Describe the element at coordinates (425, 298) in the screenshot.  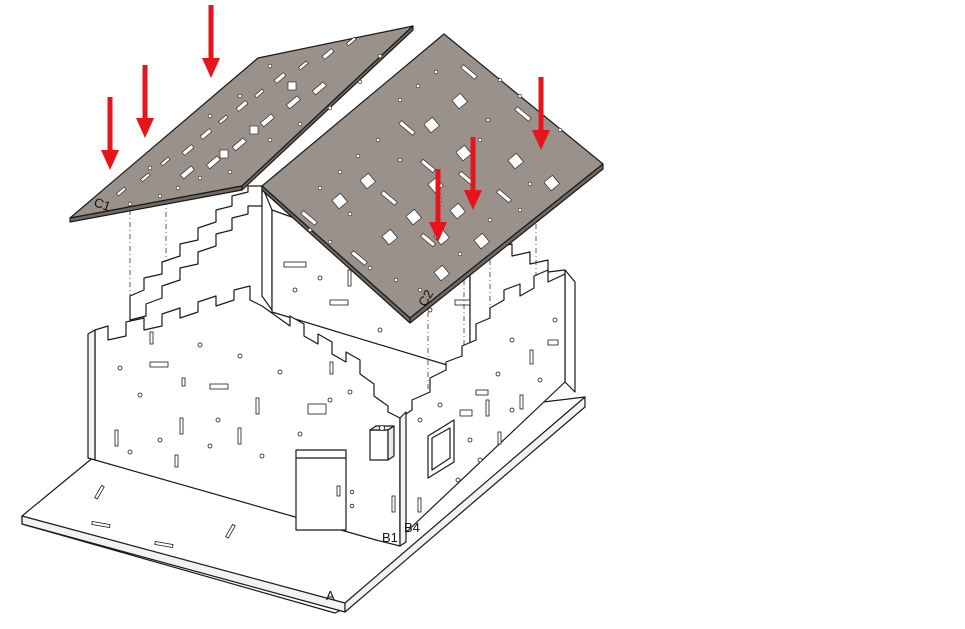
I see `label-roof-c2: C2` at that location.